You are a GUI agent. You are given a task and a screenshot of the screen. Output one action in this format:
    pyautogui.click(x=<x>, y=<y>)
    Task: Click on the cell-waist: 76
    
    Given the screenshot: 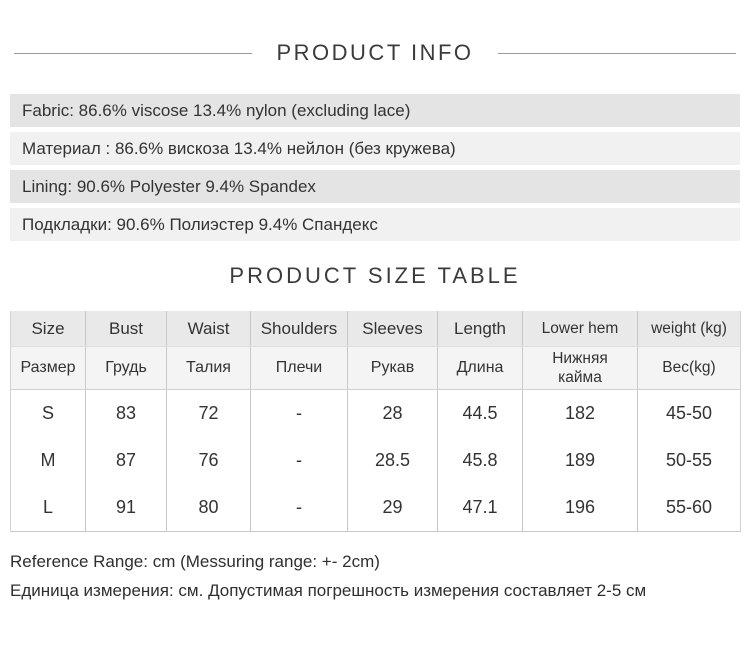 What is the action you would take?
    pyautogui.click(x=208, y=460)
    